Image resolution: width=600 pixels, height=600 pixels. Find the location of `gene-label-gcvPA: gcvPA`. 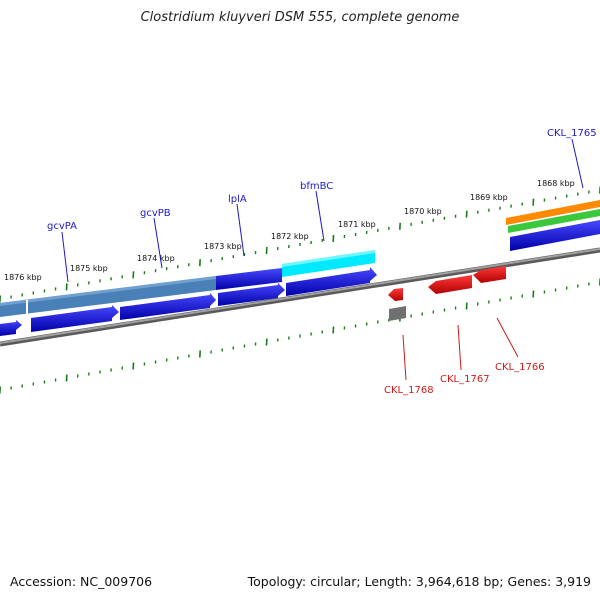

gene-label-gcvPA: gcvPA is located at coordinates (62, 226).